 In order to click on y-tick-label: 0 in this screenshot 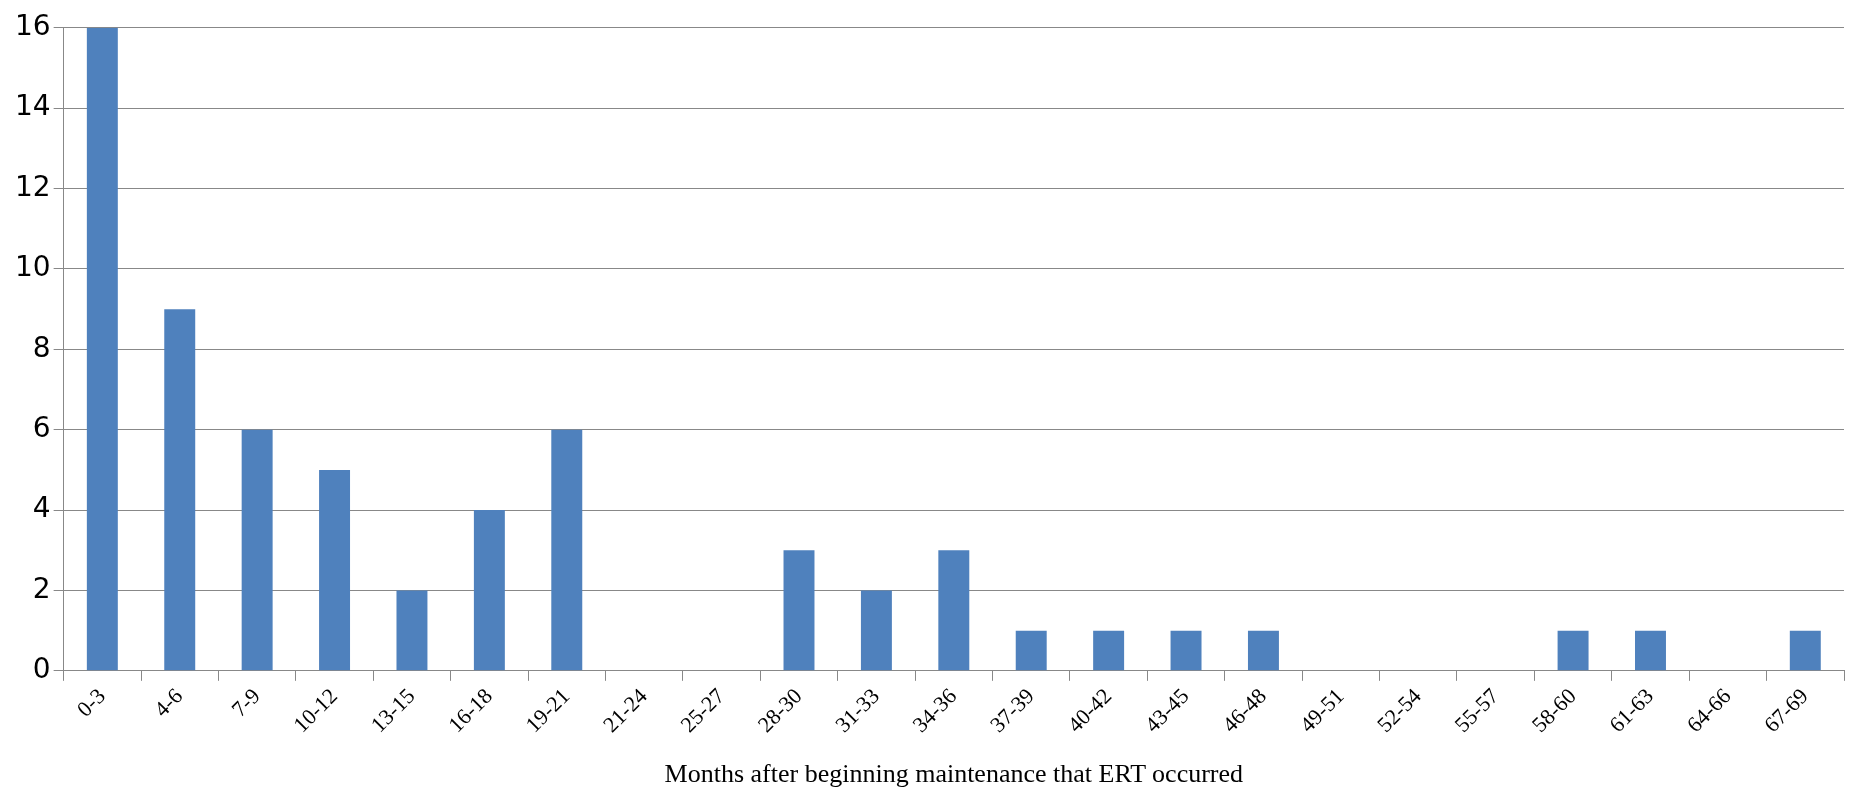, I will do `click(41, 669)`.